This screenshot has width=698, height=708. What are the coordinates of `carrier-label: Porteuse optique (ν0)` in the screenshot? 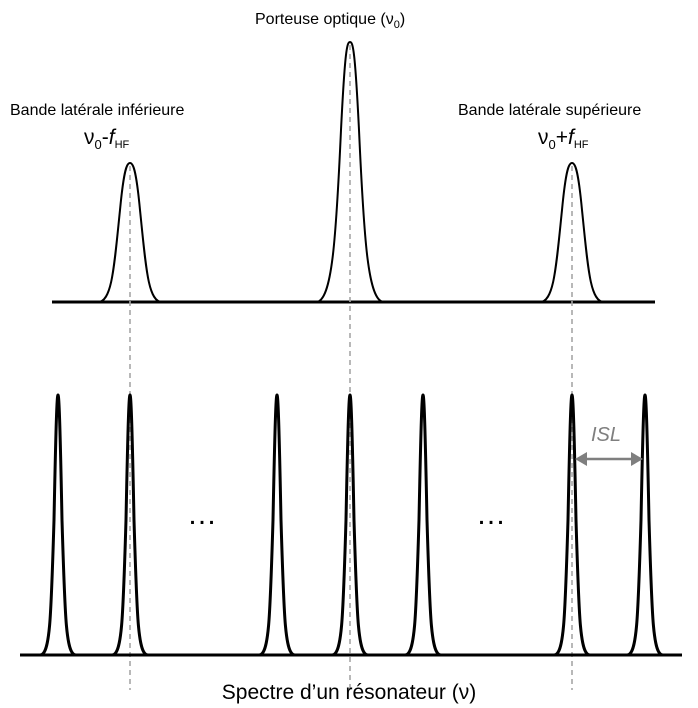 It's located at (330, 21).